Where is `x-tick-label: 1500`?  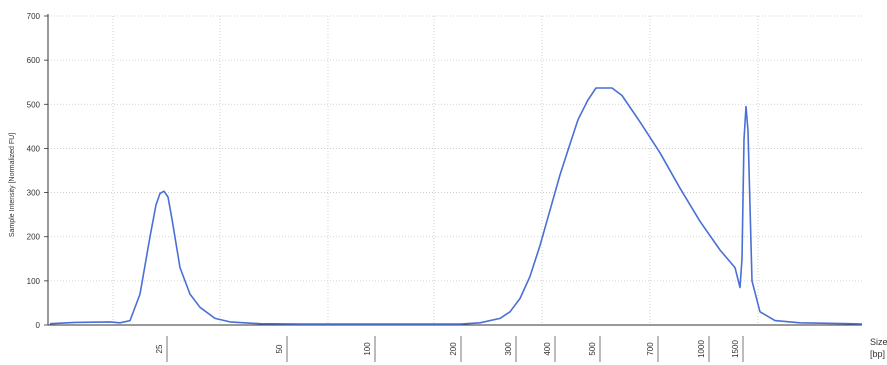
x-tick-label: 1500 is located at coordinates (735, 349).